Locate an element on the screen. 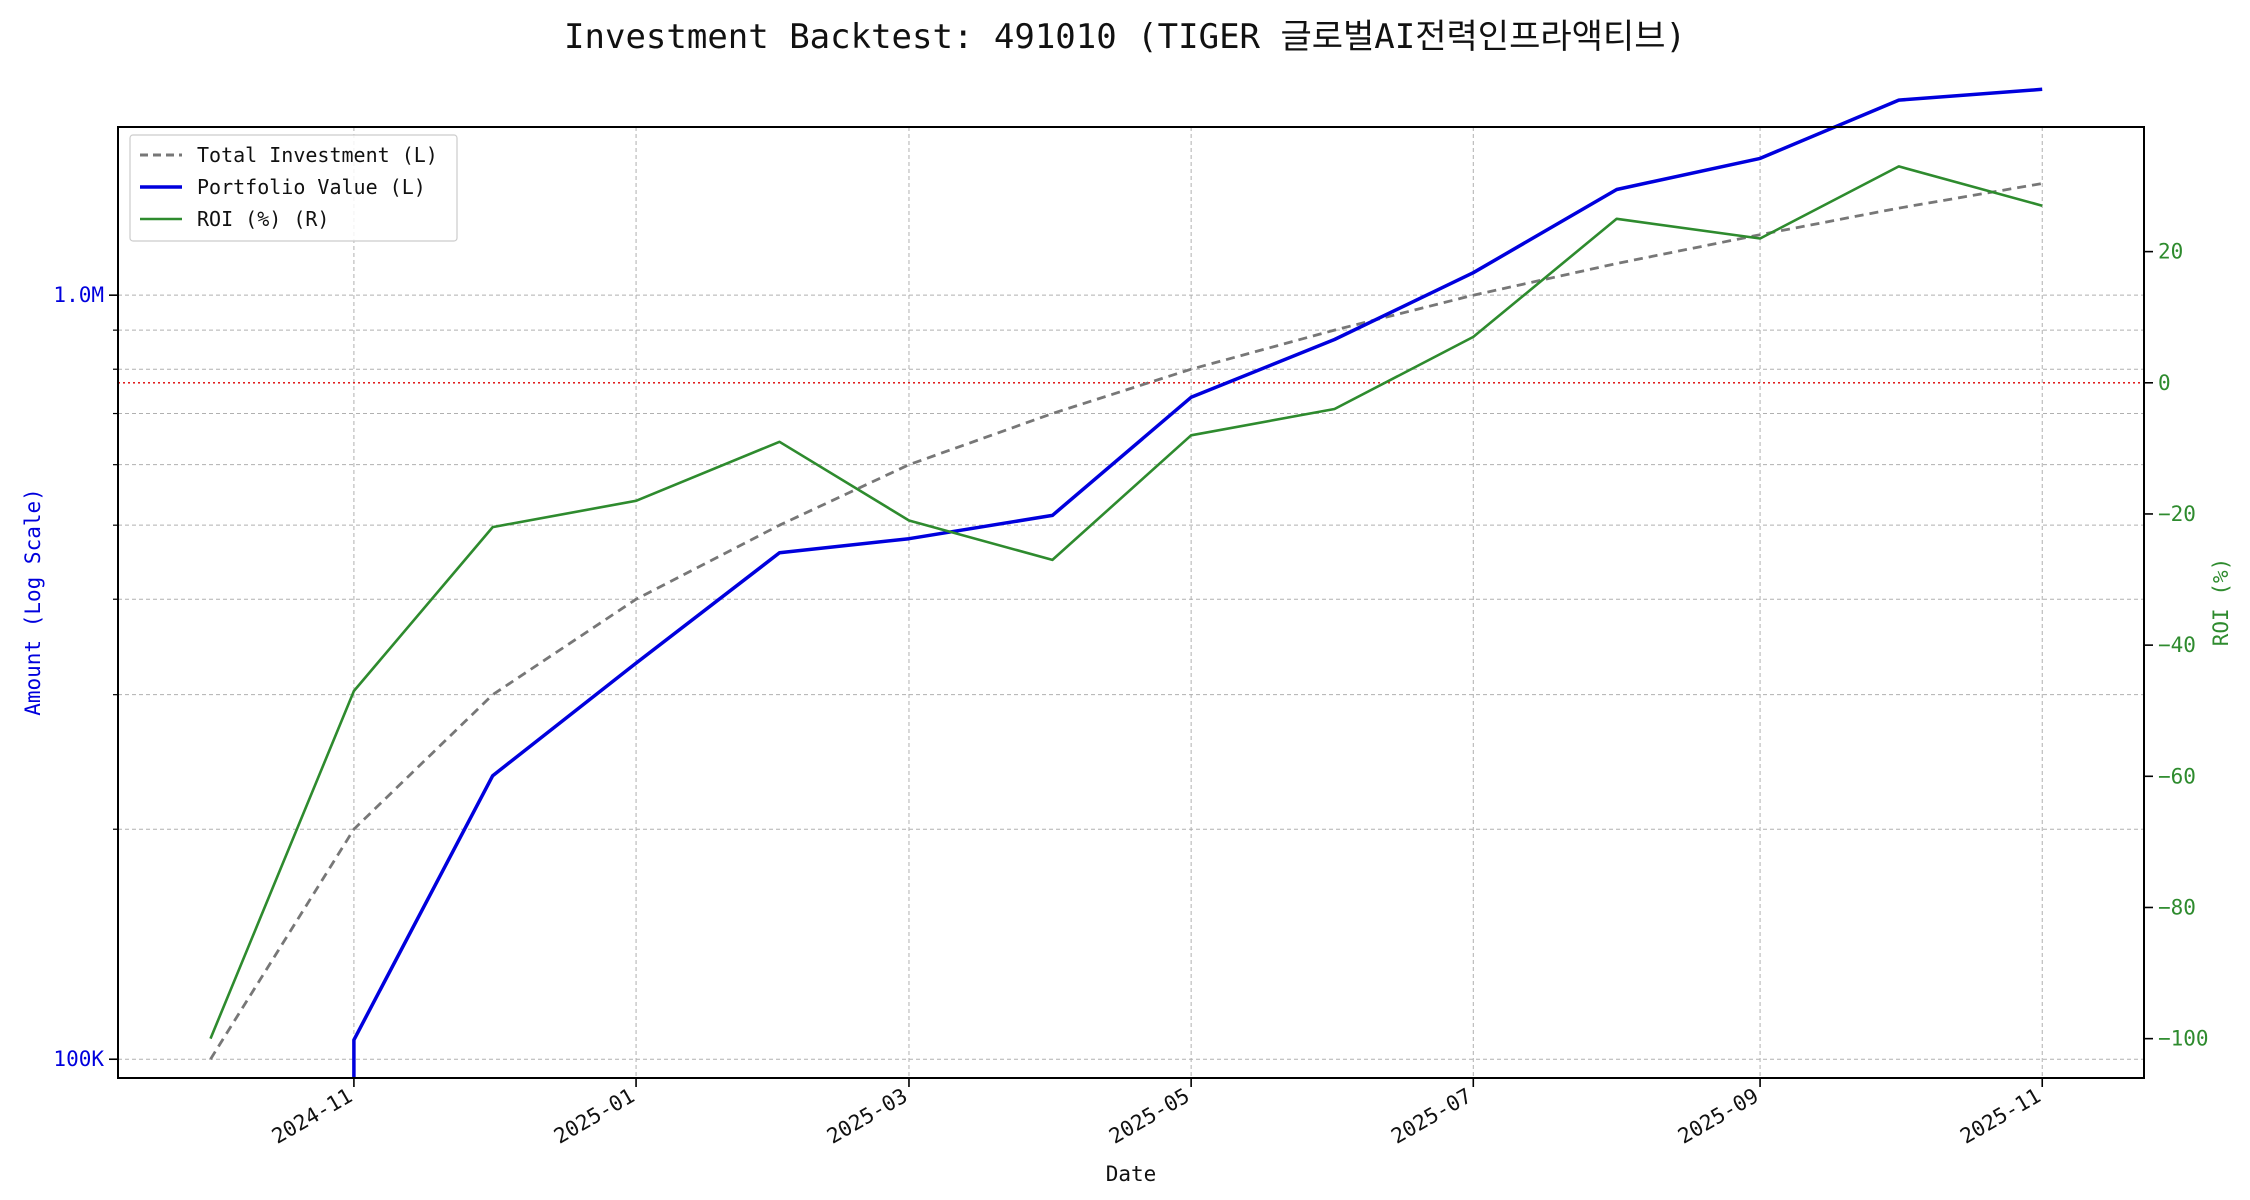 This screenshot has width=2250, height=1200. right-y-axis-title: ROI (%) is located at coordinates (2221, 602).